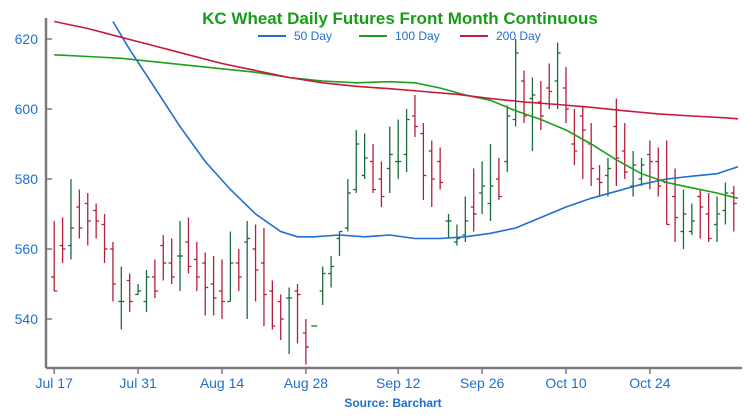  Describe the element at coordinates (306, 383) in the screenshot. I see `x-tick-label: Aug 28` at that location.